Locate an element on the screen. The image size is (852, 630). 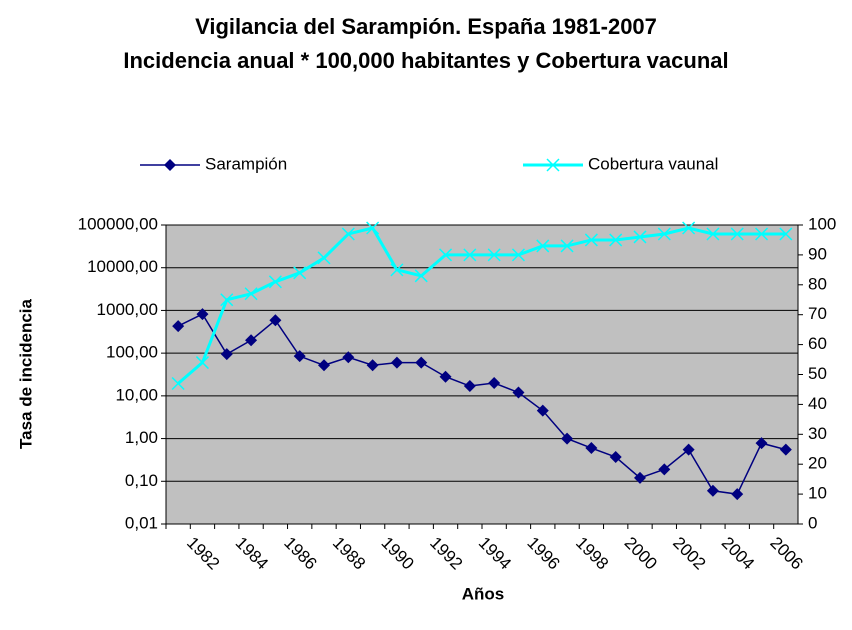
y-tick-label: 10,00 is located at coordinates (136, 394).